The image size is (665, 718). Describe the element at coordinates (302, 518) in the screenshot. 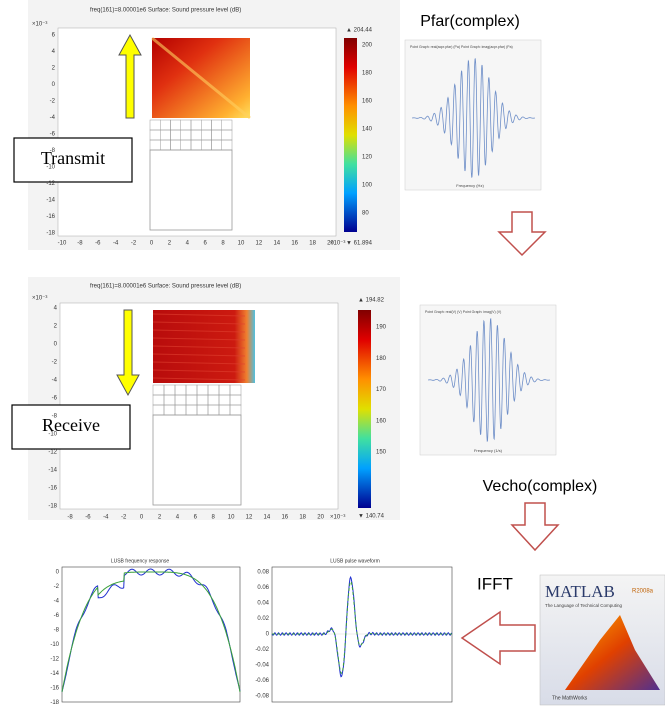

I see `x-tick-label: 18` at that location.